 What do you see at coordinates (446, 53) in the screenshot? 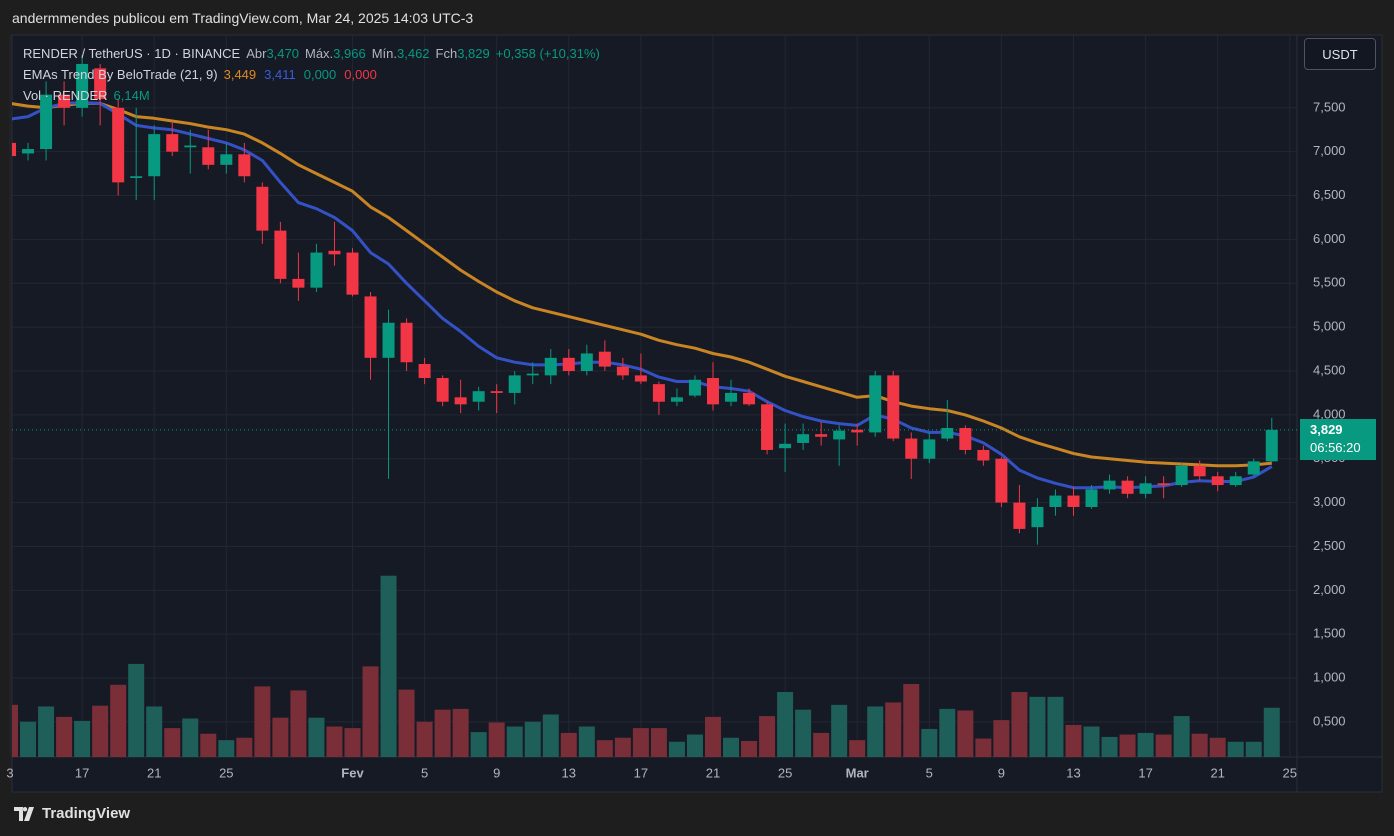
I see `ohlc-label: Fch` at bounding box center [446, 53].